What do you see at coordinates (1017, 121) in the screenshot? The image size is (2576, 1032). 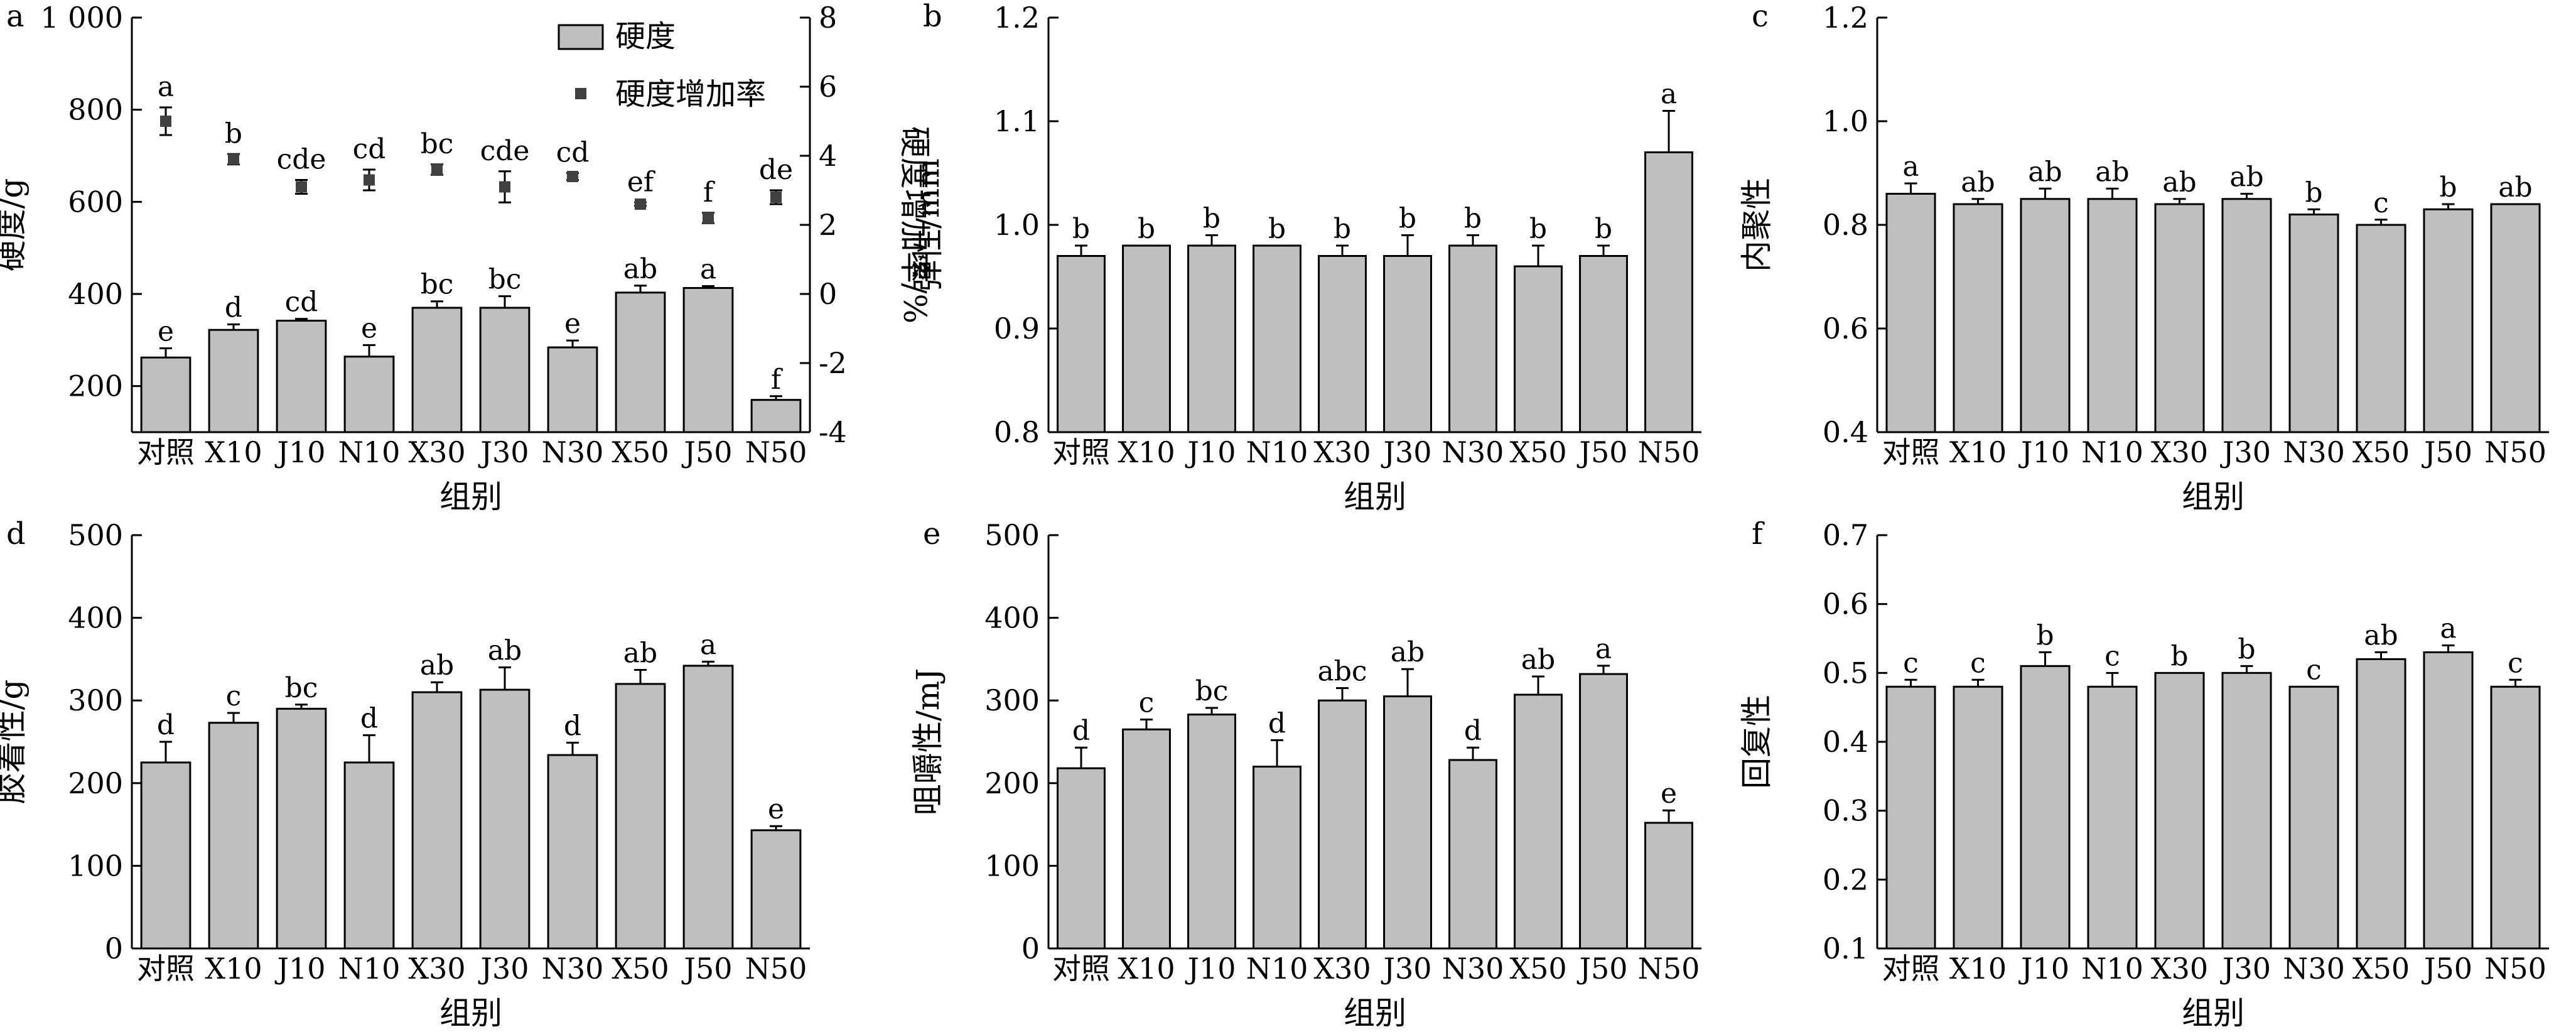 I see `y-tick-label: 1.1` at bounding box center [1017, 121].